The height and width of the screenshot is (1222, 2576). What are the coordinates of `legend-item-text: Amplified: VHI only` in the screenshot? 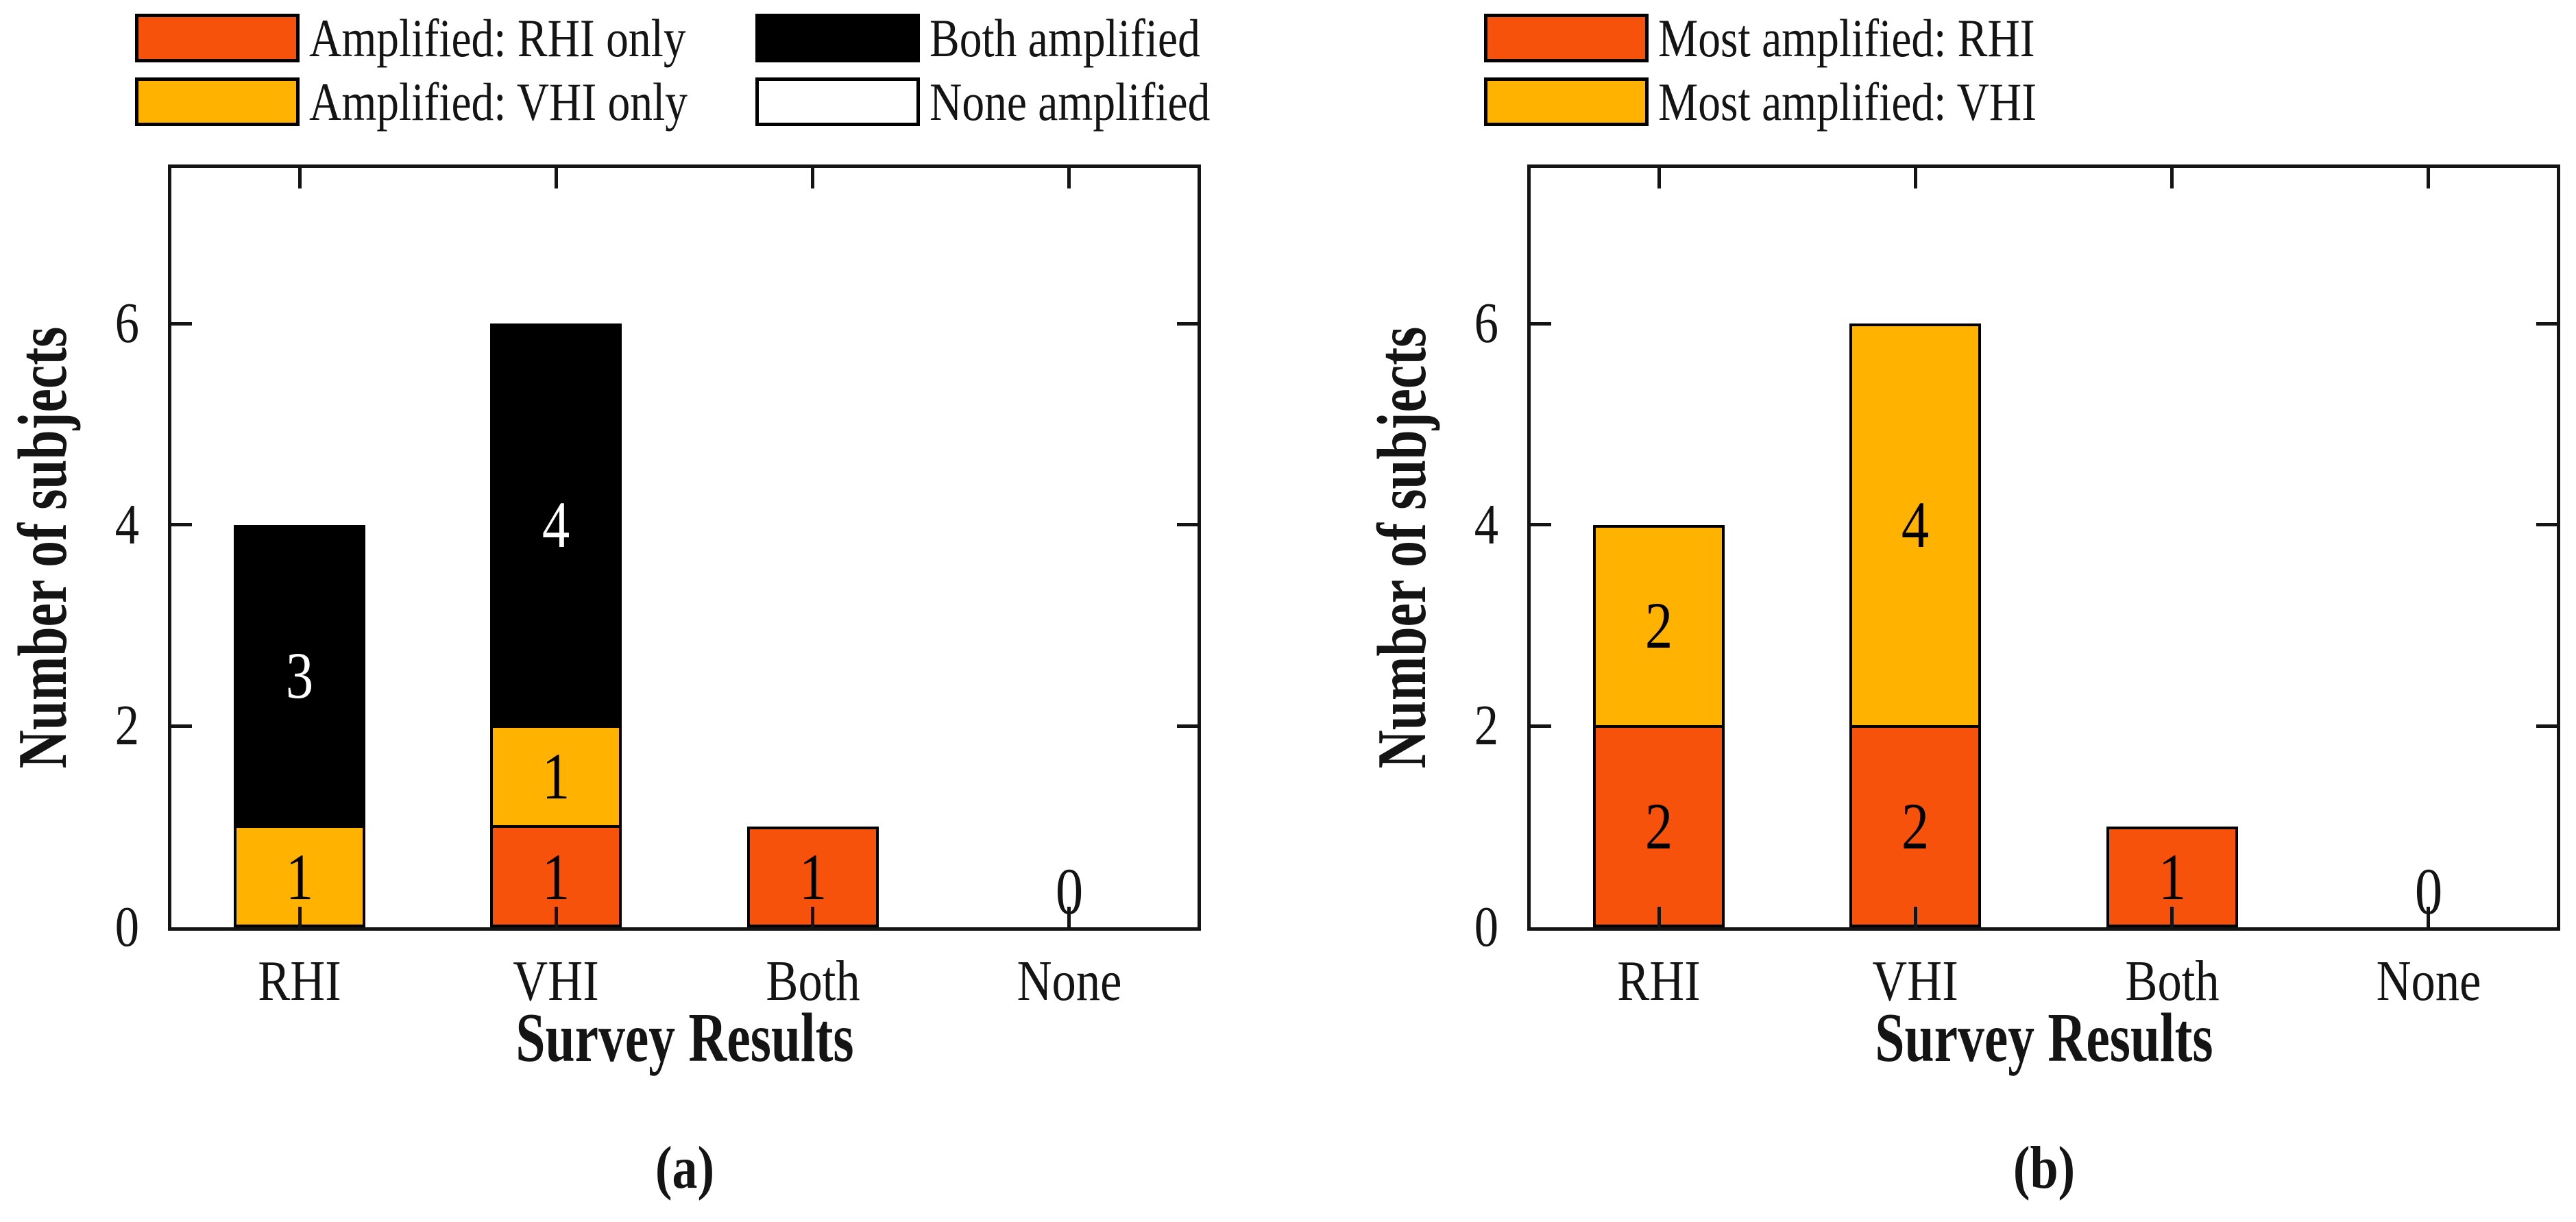 It's located at (498, 101).